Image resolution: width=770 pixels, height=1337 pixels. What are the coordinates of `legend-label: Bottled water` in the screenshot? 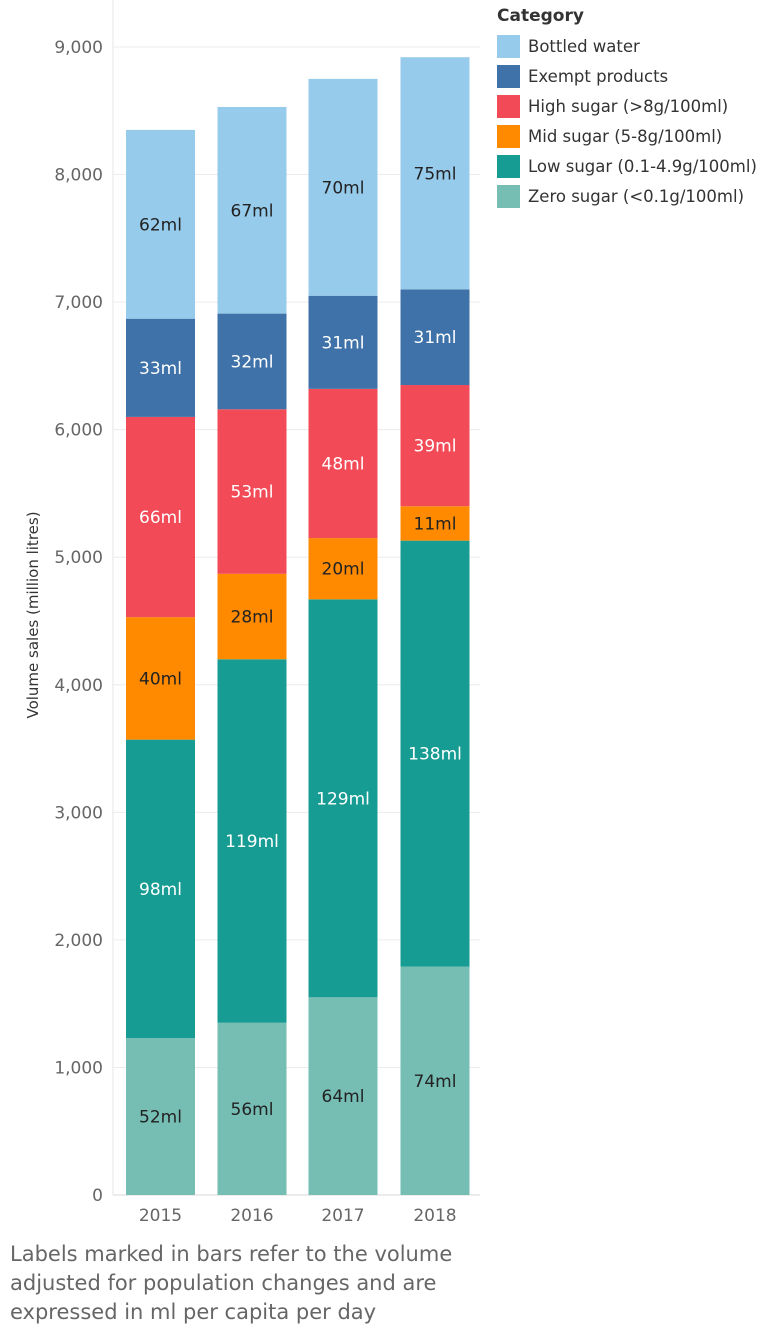 It's located at (584, 46).